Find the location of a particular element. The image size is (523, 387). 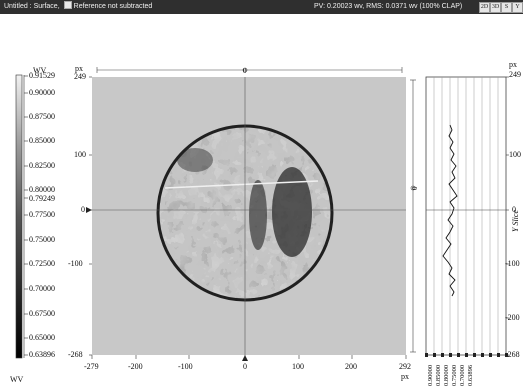

main-y-unit: px is located at coordinates (79, 68).